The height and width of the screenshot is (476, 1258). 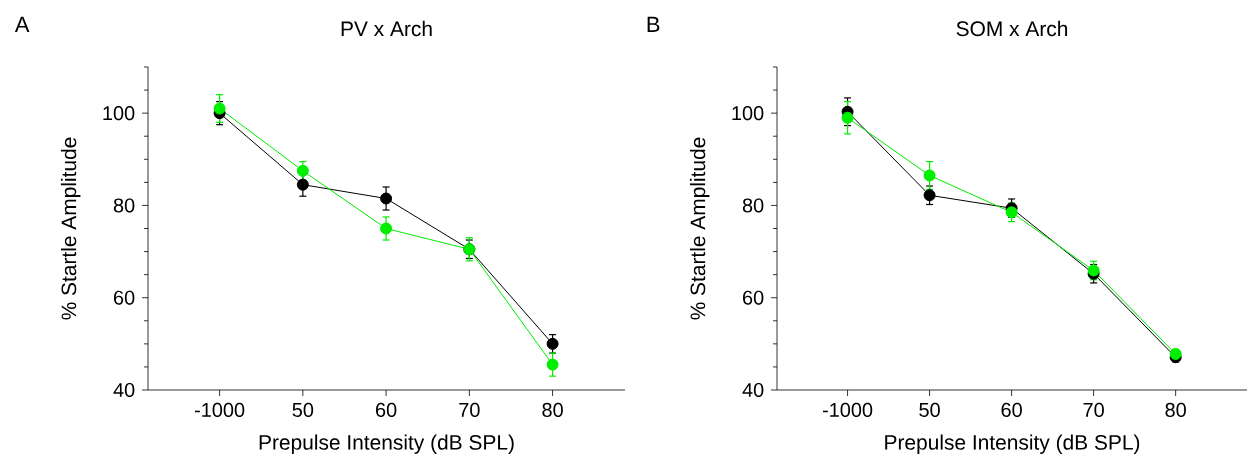 What do you see at coordinates (653, 24) in the screenshot?
I see `text: B` at bounding box center [653, 24].